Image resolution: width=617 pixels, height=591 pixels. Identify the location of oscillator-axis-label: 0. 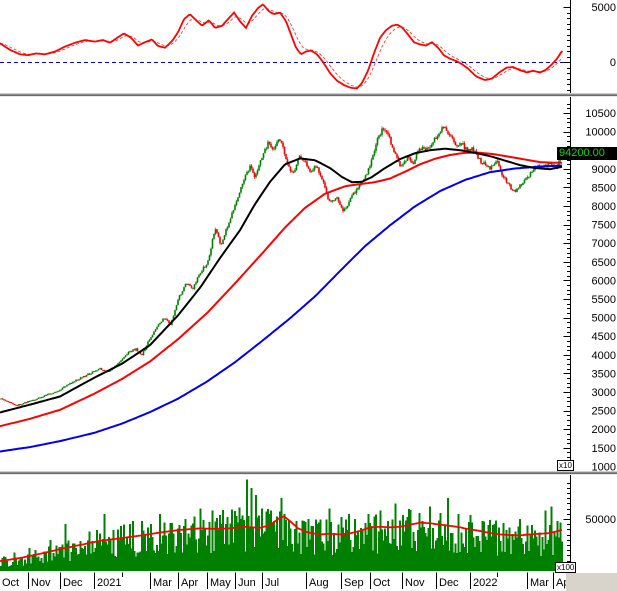
(613, 63).